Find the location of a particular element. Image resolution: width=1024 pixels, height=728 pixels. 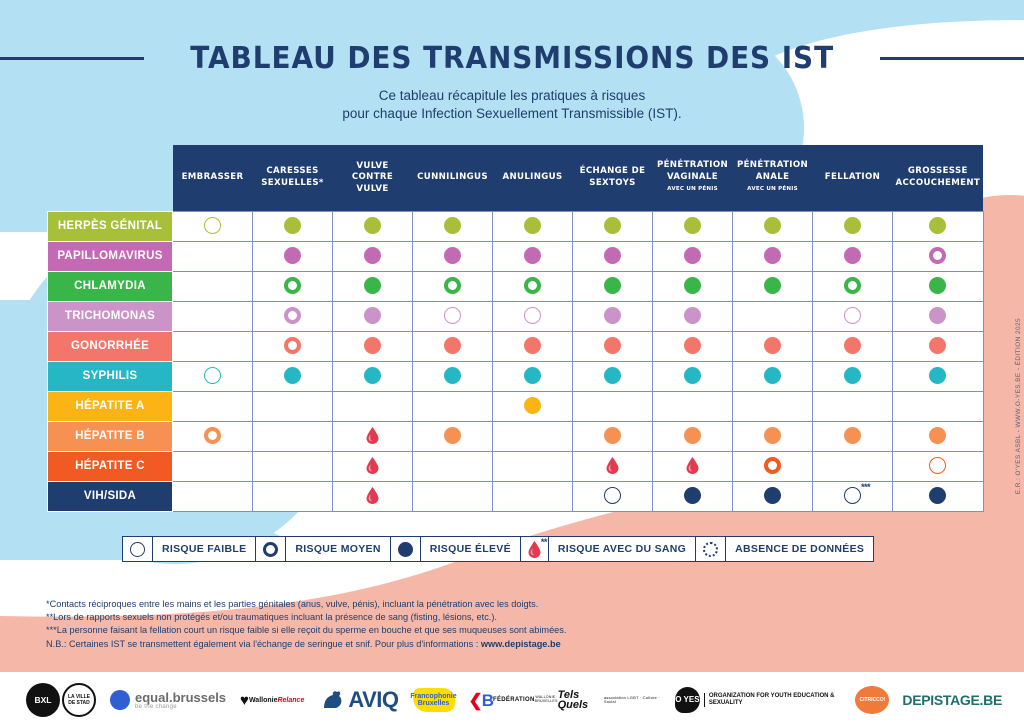

blood-drop-wrap: ** is located at coordinates (537, 547).